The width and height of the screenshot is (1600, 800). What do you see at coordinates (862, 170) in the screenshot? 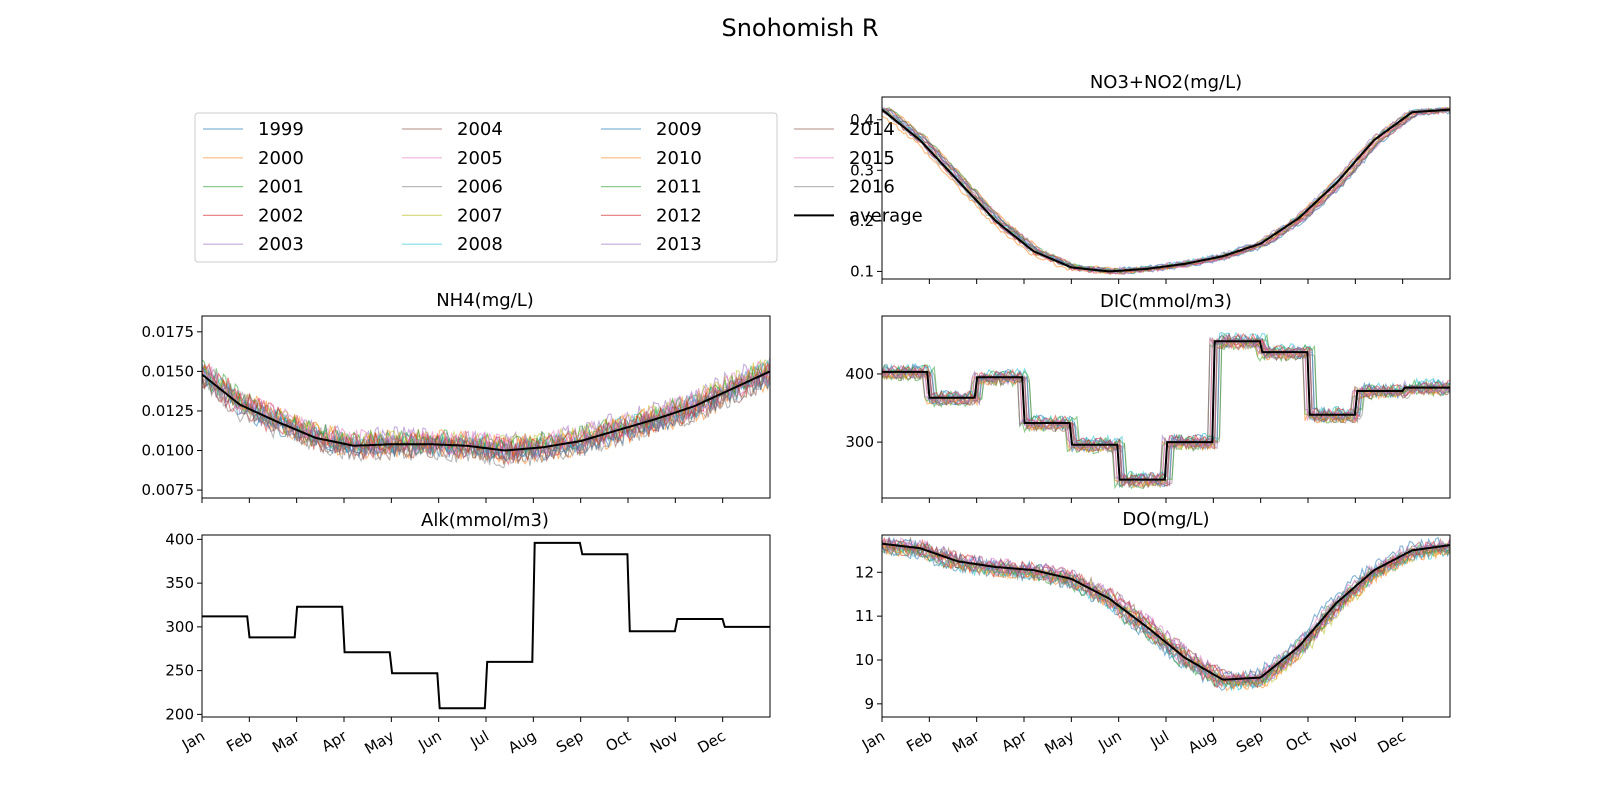
I see `ytick-label-no3: 0.3` at bounding box center [862, 170].